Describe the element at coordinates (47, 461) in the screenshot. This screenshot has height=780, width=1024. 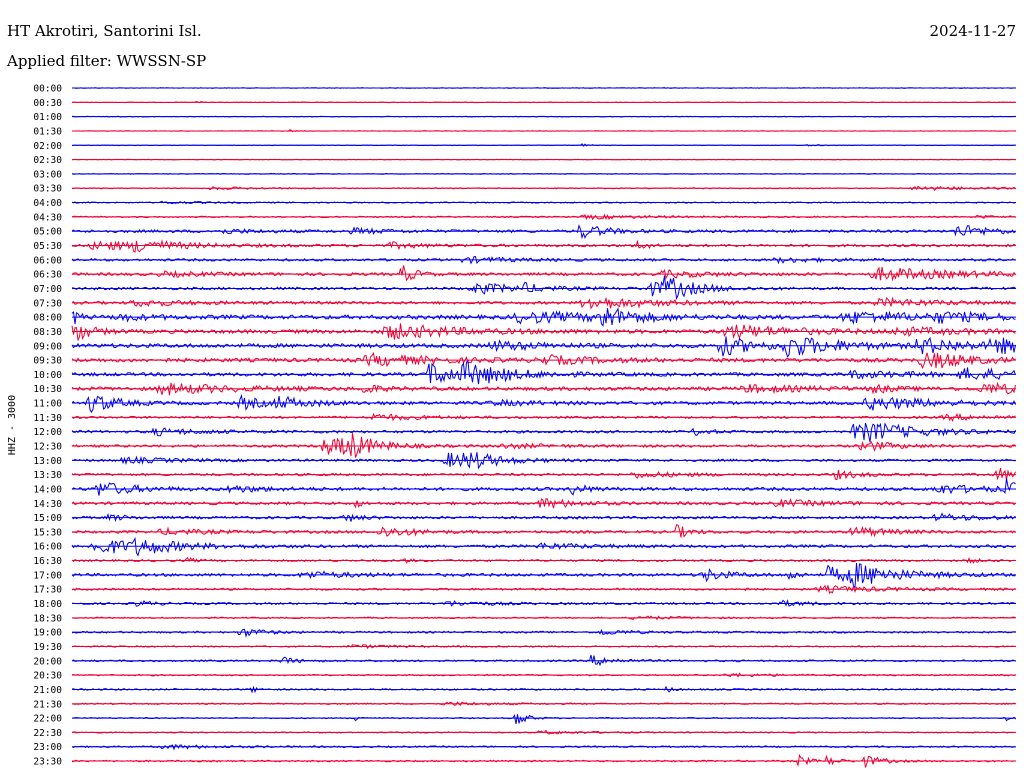
I see `time-label: 13:00` at that location.